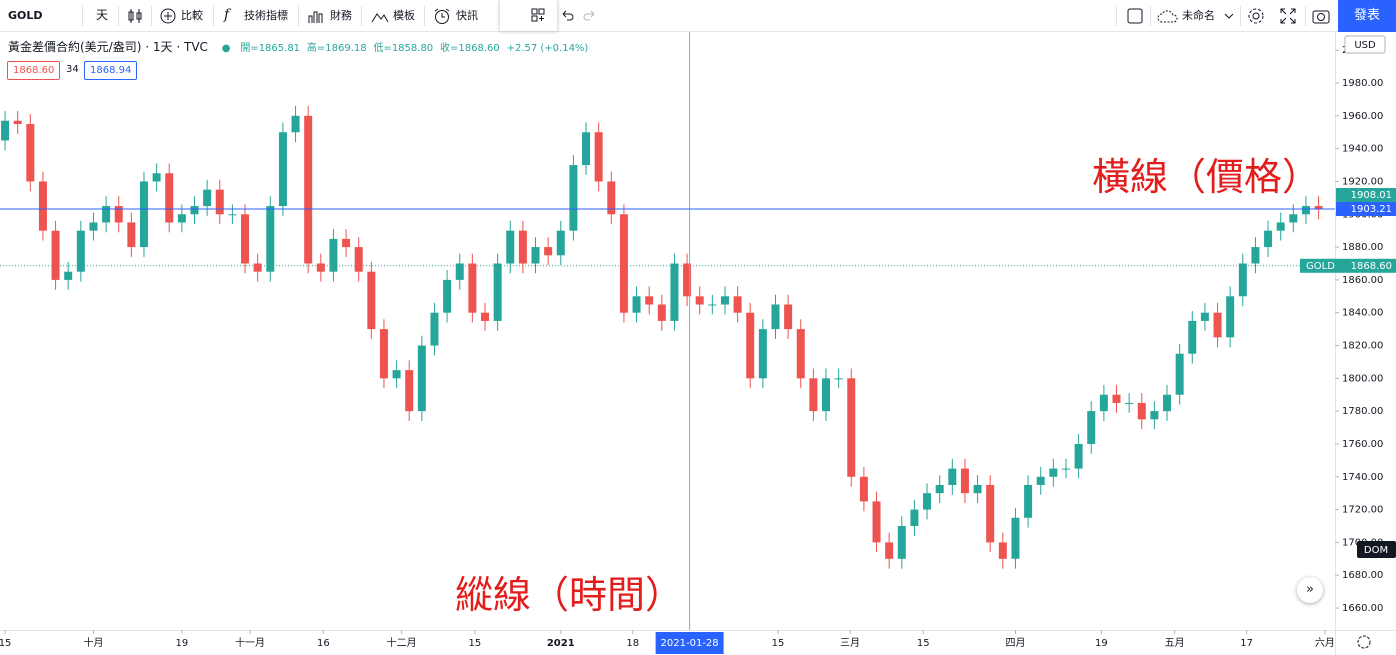  What do you see at coordinates (1366, 209) in the screenshot?
I see `line-price-tag-box` at bounding box center [1366, 209].